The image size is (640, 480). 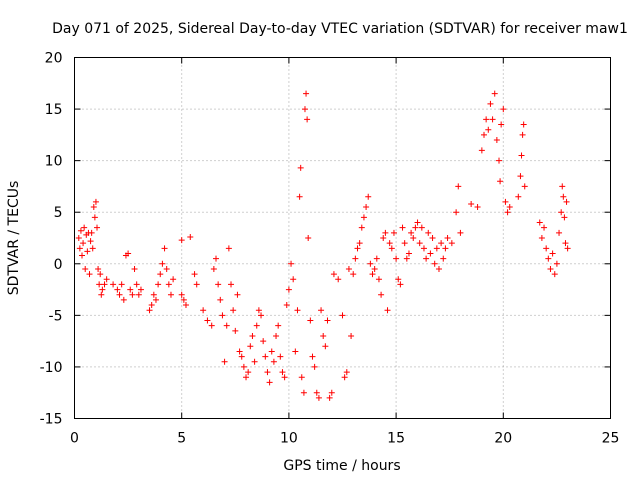 I want to click on x-tick-label: 20, so click(x=503, y=439).